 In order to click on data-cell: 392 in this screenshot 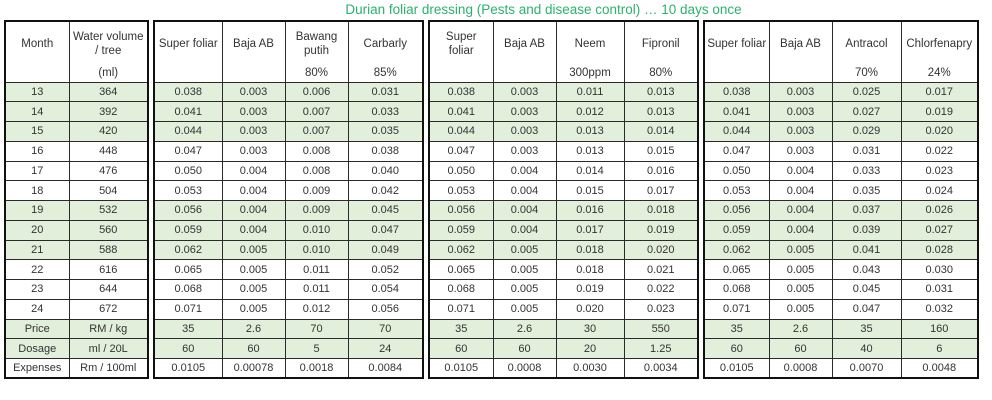, I will do `click(108, 111)`.